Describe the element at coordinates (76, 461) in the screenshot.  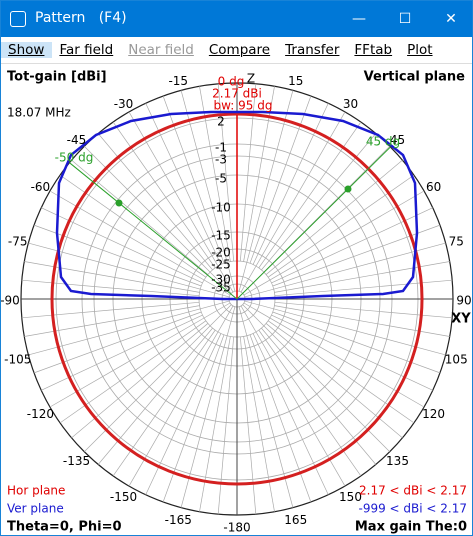
I see `angle-label: -135` at that location.